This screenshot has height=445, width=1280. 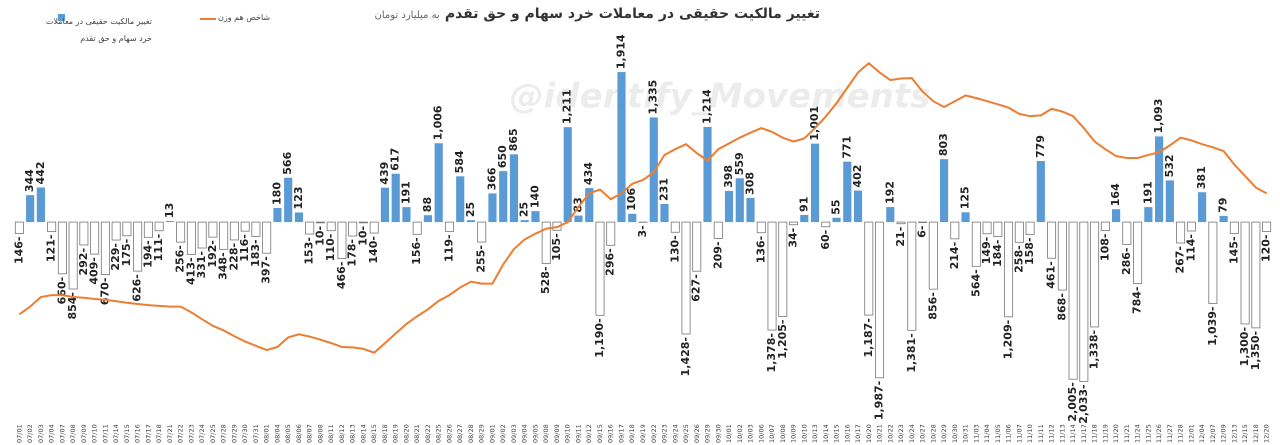 I want to click on data-label: 25, so click(x=524, y=209).